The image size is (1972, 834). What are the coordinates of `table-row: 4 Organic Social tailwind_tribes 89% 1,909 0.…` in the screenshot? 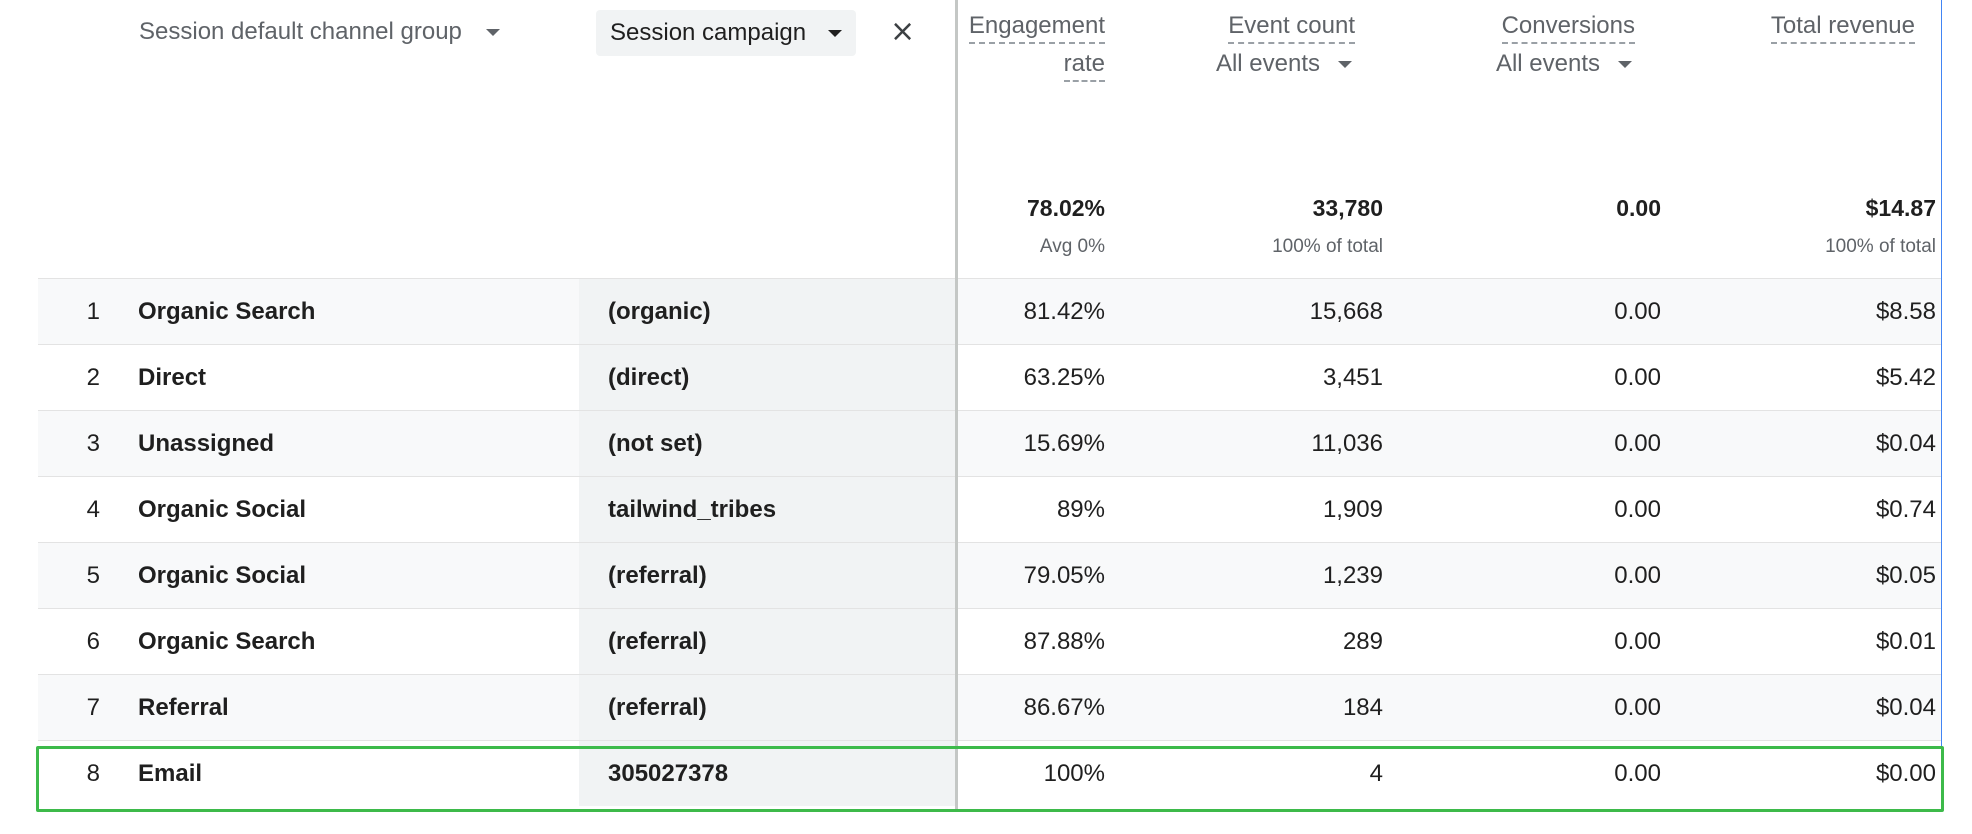 It's located at (989, 509).